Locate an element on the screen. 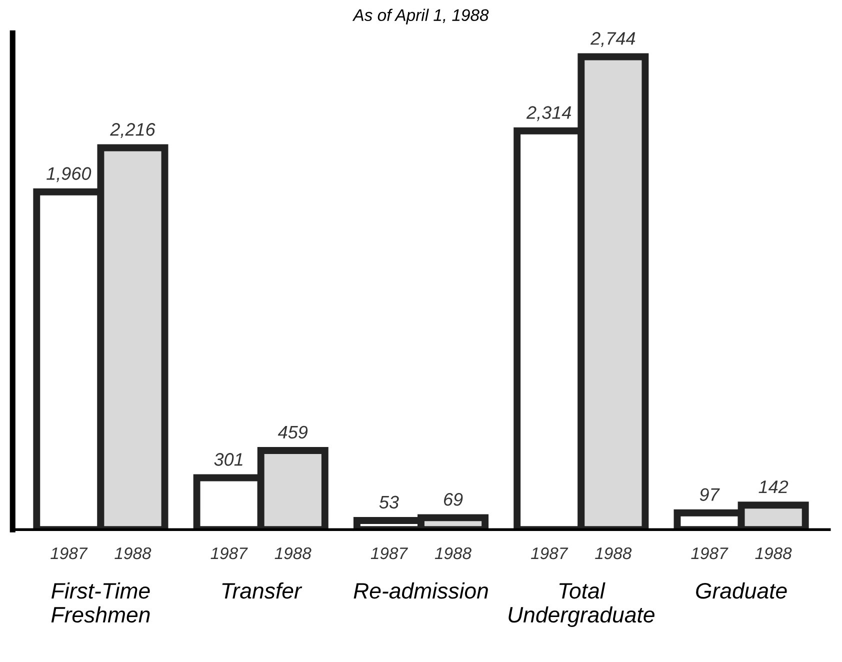 Image resolution: width=842 pixels, height=662 pixels. data-label: 2,744 is located at coordinates (613, 39).